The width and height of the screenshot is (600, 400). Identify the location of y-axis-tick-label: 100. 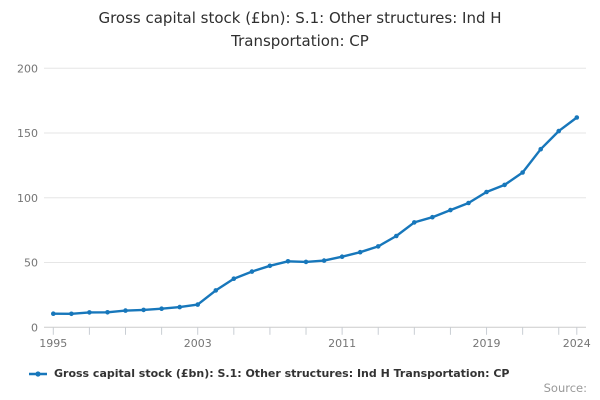
(27, 198).